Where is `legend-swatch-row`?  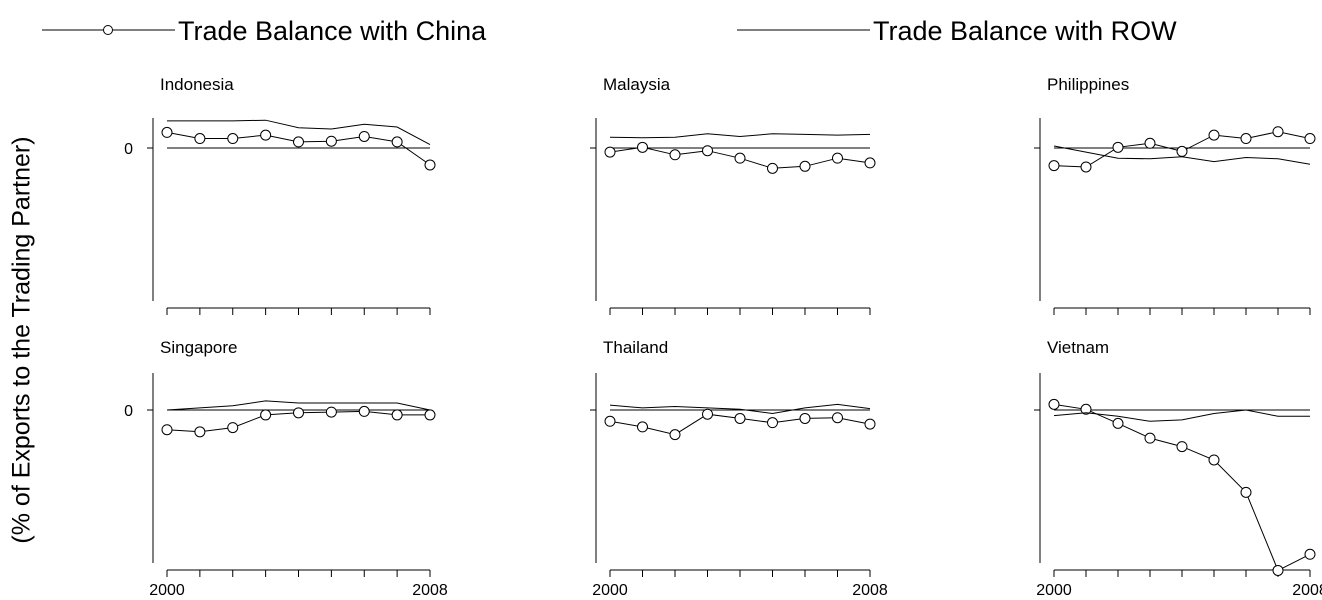 legend-swatch-row is located at coordinates (803, 30).